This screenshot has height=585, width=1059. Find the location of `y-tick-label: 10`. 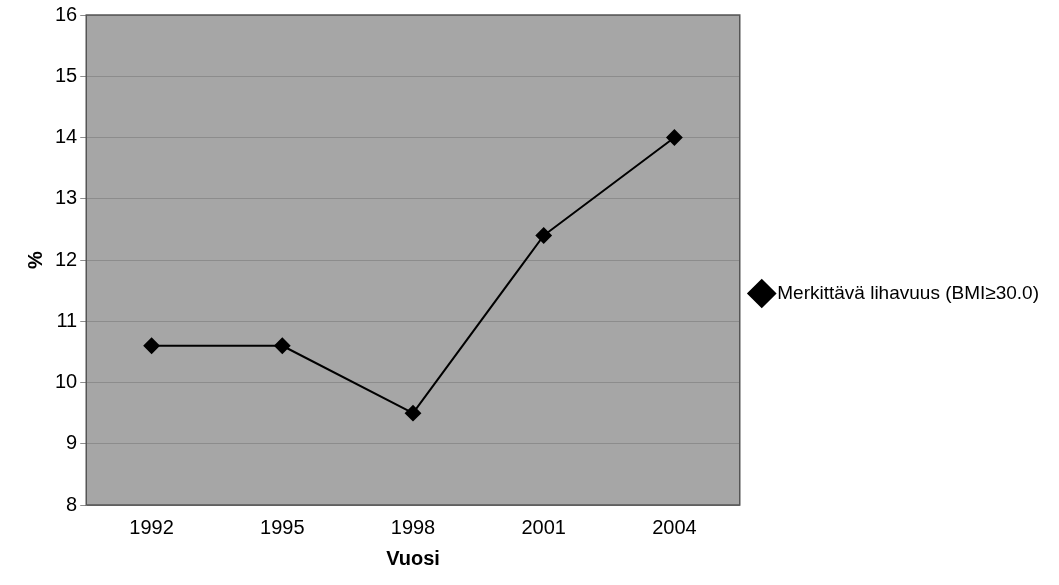

y-tick-label: 10 is located at coordinates (66, 381).